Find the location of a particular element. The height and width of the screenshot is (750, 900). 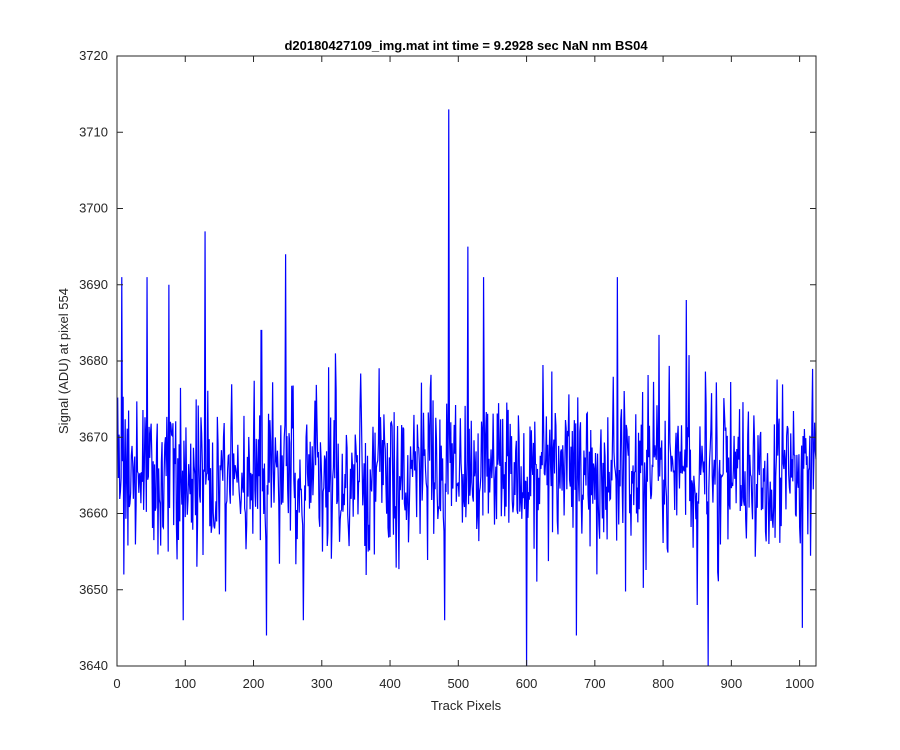

x-tick-label: 100 is located at coordinates (185, 683).